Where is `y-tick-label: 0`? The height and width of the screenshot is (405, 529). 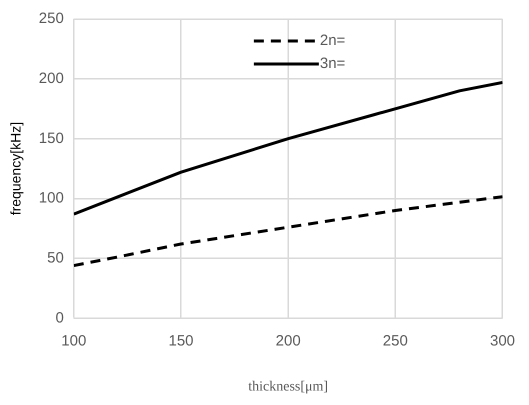 y-tick-label: 0 is located at coordinates (59, 317).